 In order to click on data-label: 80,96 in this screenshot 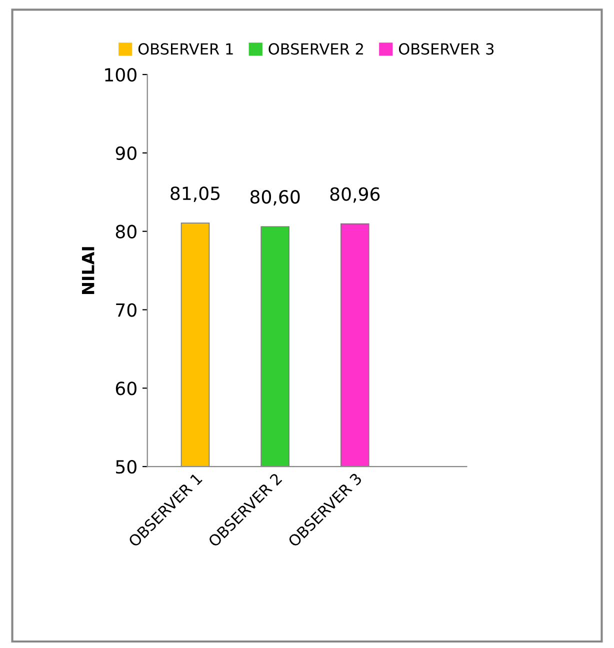, I will do `click(355, 195)`.